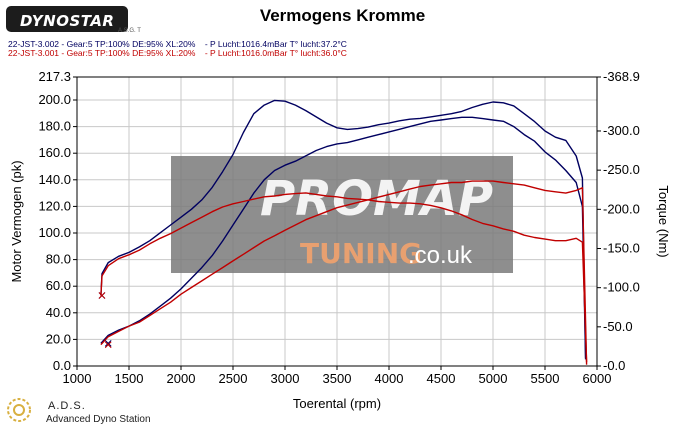  I want to click on ads-logo-icon, so click(19, 410).